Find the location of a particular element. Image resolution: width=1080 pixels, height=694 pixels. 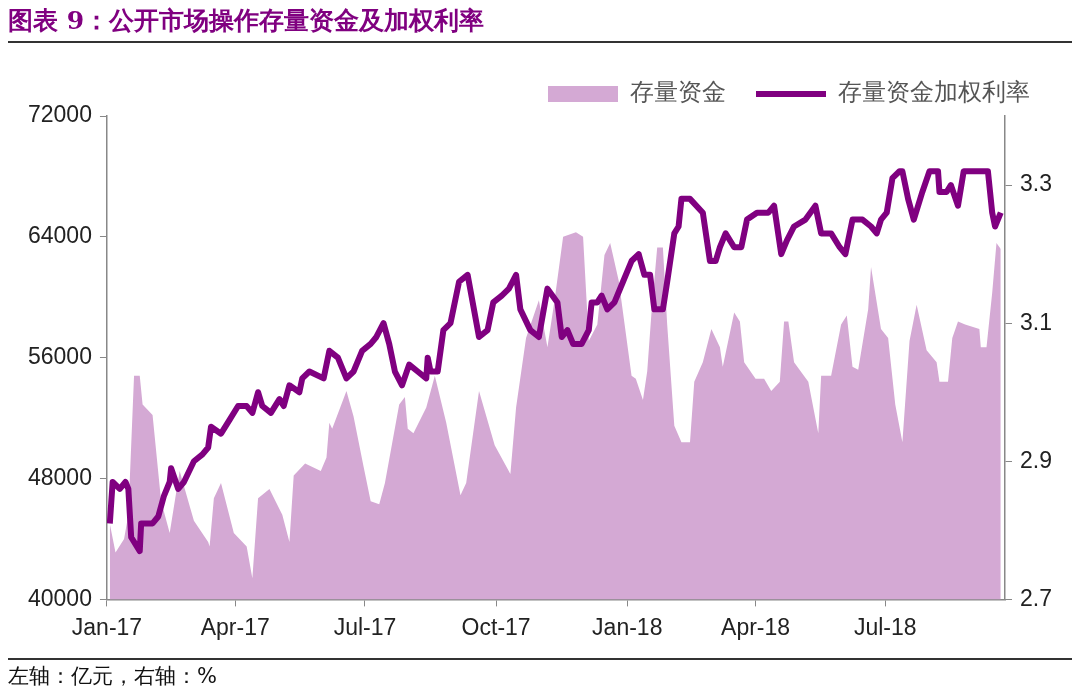

x-tick-label: Jan-17 is located at coordinates (107, 626).